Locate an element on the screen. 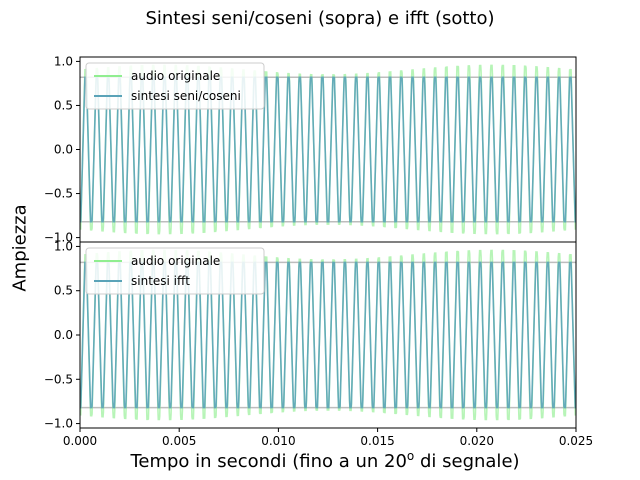 The height and width of the screenshot is (480, 640). legend: audio originale sintesi seni/coseni is located at coordinates (175, 86).